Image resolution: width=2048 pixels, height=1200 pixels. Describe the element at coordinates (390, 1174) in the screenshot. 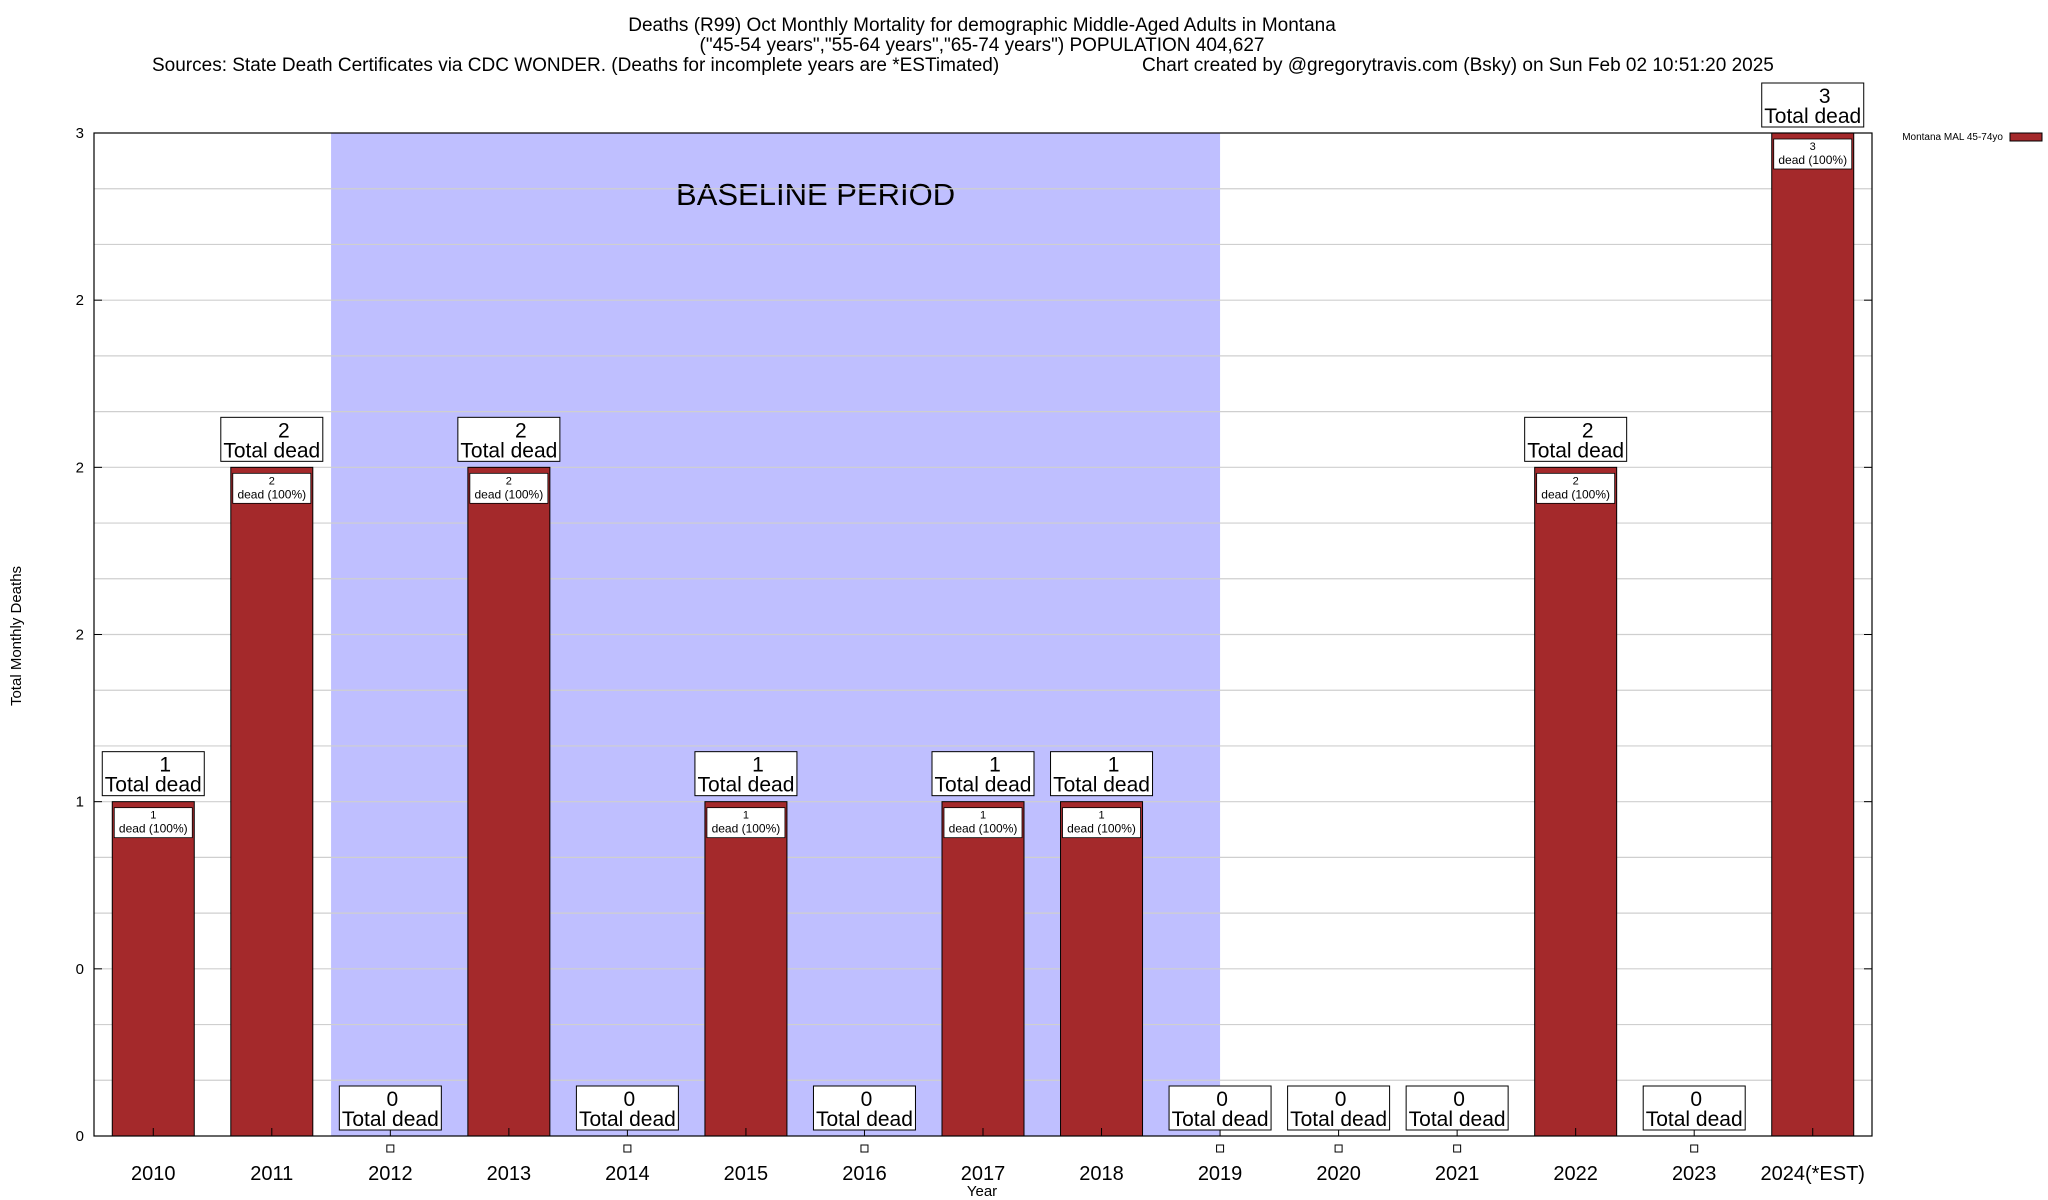

I see `x-tick-label: 2012` at that location.